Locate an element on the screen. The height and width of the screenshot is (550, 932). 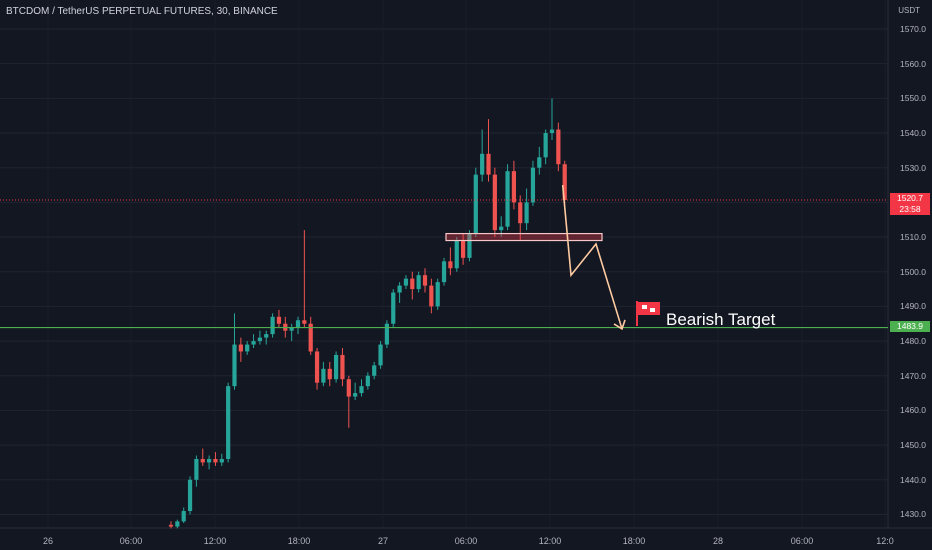
price-axis-label: 1510.0 is located at coordinates (913, 237).